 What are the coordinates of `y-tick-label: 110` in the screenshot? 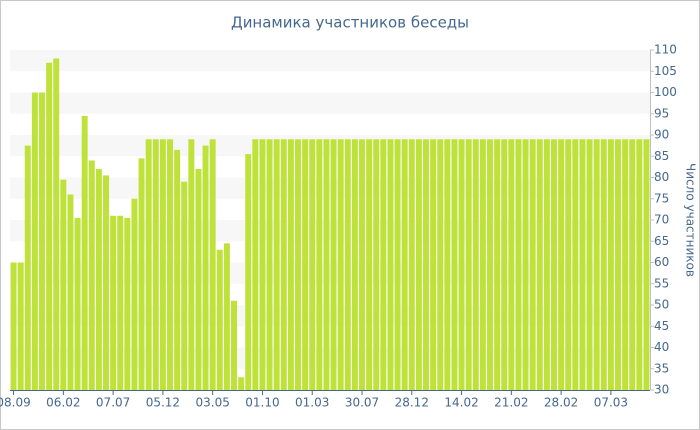 It's located at (665, 50).